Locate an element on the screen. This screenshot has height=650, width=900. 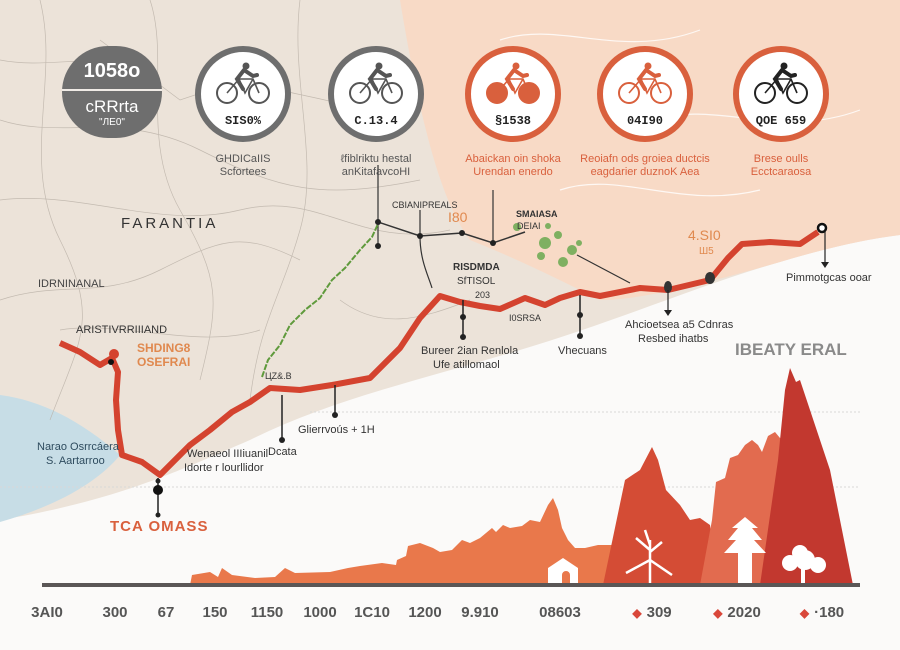
bike-badge-caption-1: ℓfiblriktu hestal is located at coordinates (376, 159).